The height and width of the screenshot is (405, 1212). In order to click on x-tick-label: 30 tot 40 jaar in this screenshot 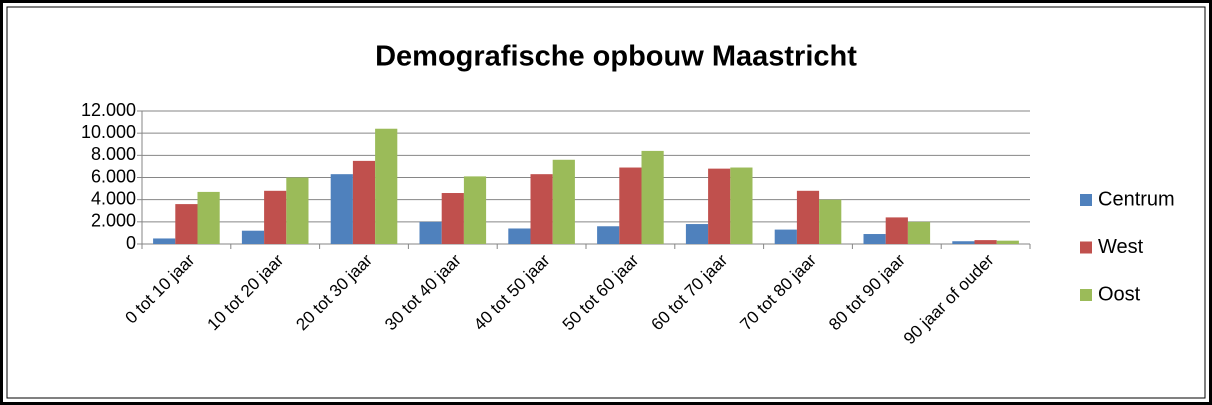, I will do `click(423, 292)`.